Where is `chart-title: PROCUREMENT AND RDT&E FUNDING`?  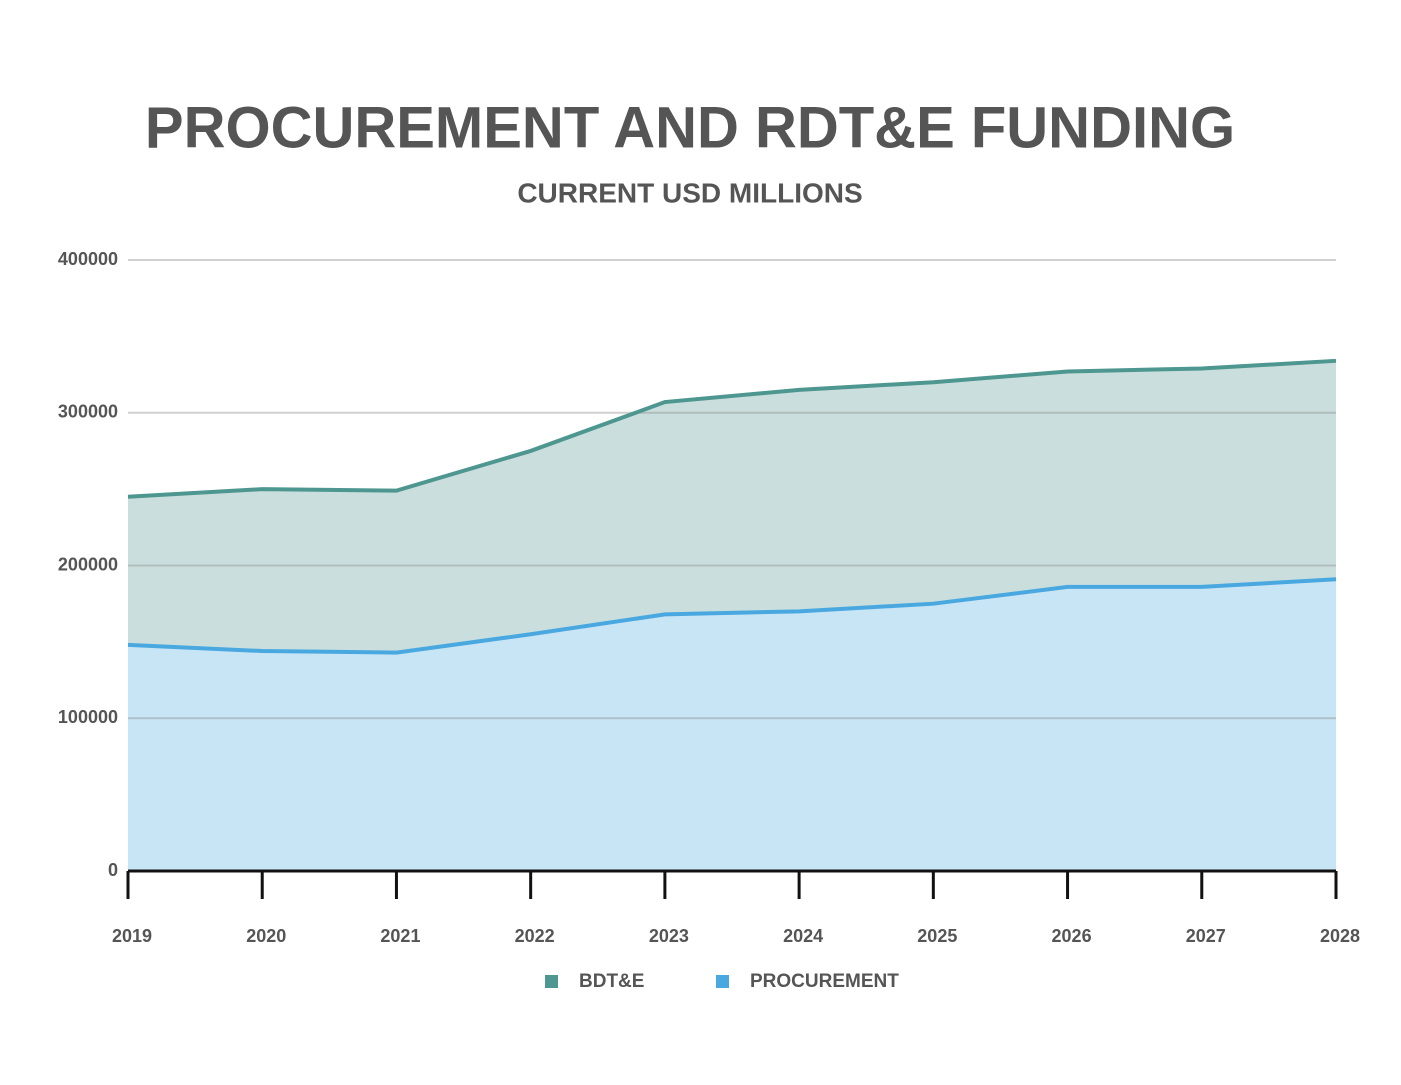
chart-title: PROCUREMENT AND RDT&E FUNDING is located at coordinates (690, 127).